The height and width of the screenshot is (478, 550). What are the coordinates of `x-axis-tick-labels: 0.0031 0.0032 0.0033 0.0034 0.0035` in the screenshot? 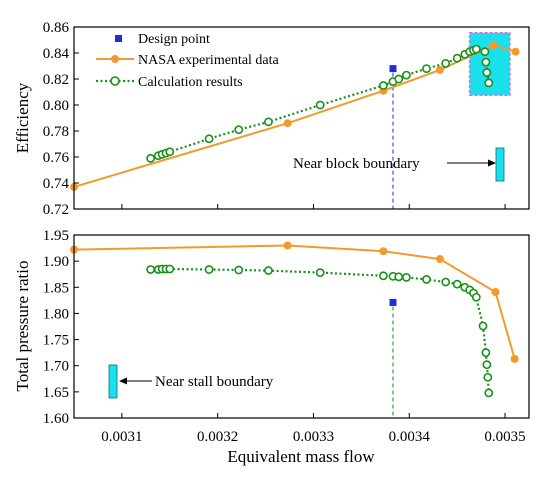 It's located at (313, 437).